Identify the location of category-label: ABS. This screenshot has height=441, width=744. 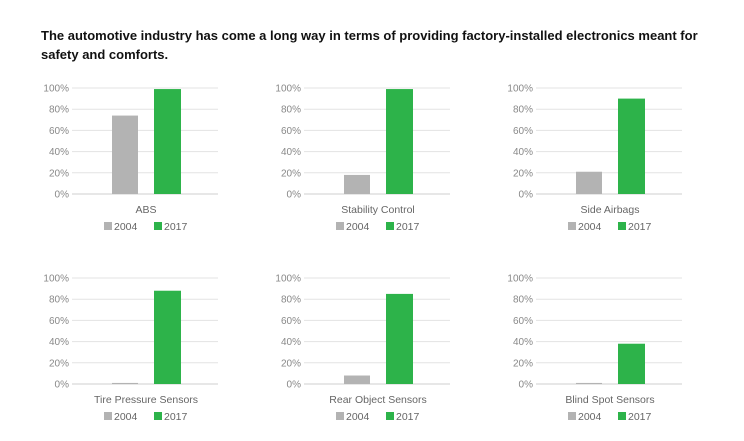
(145, 210).